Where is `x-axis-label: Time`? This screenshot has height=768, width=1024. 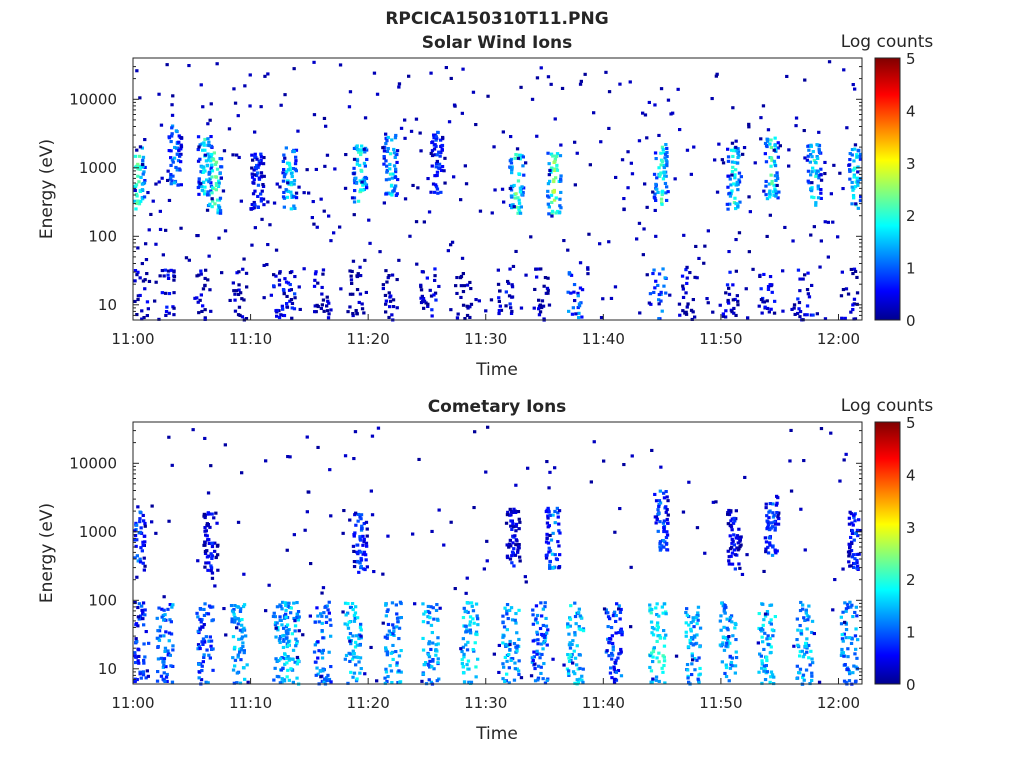
x-axis-label: Time is located at coordinates (496, 370).